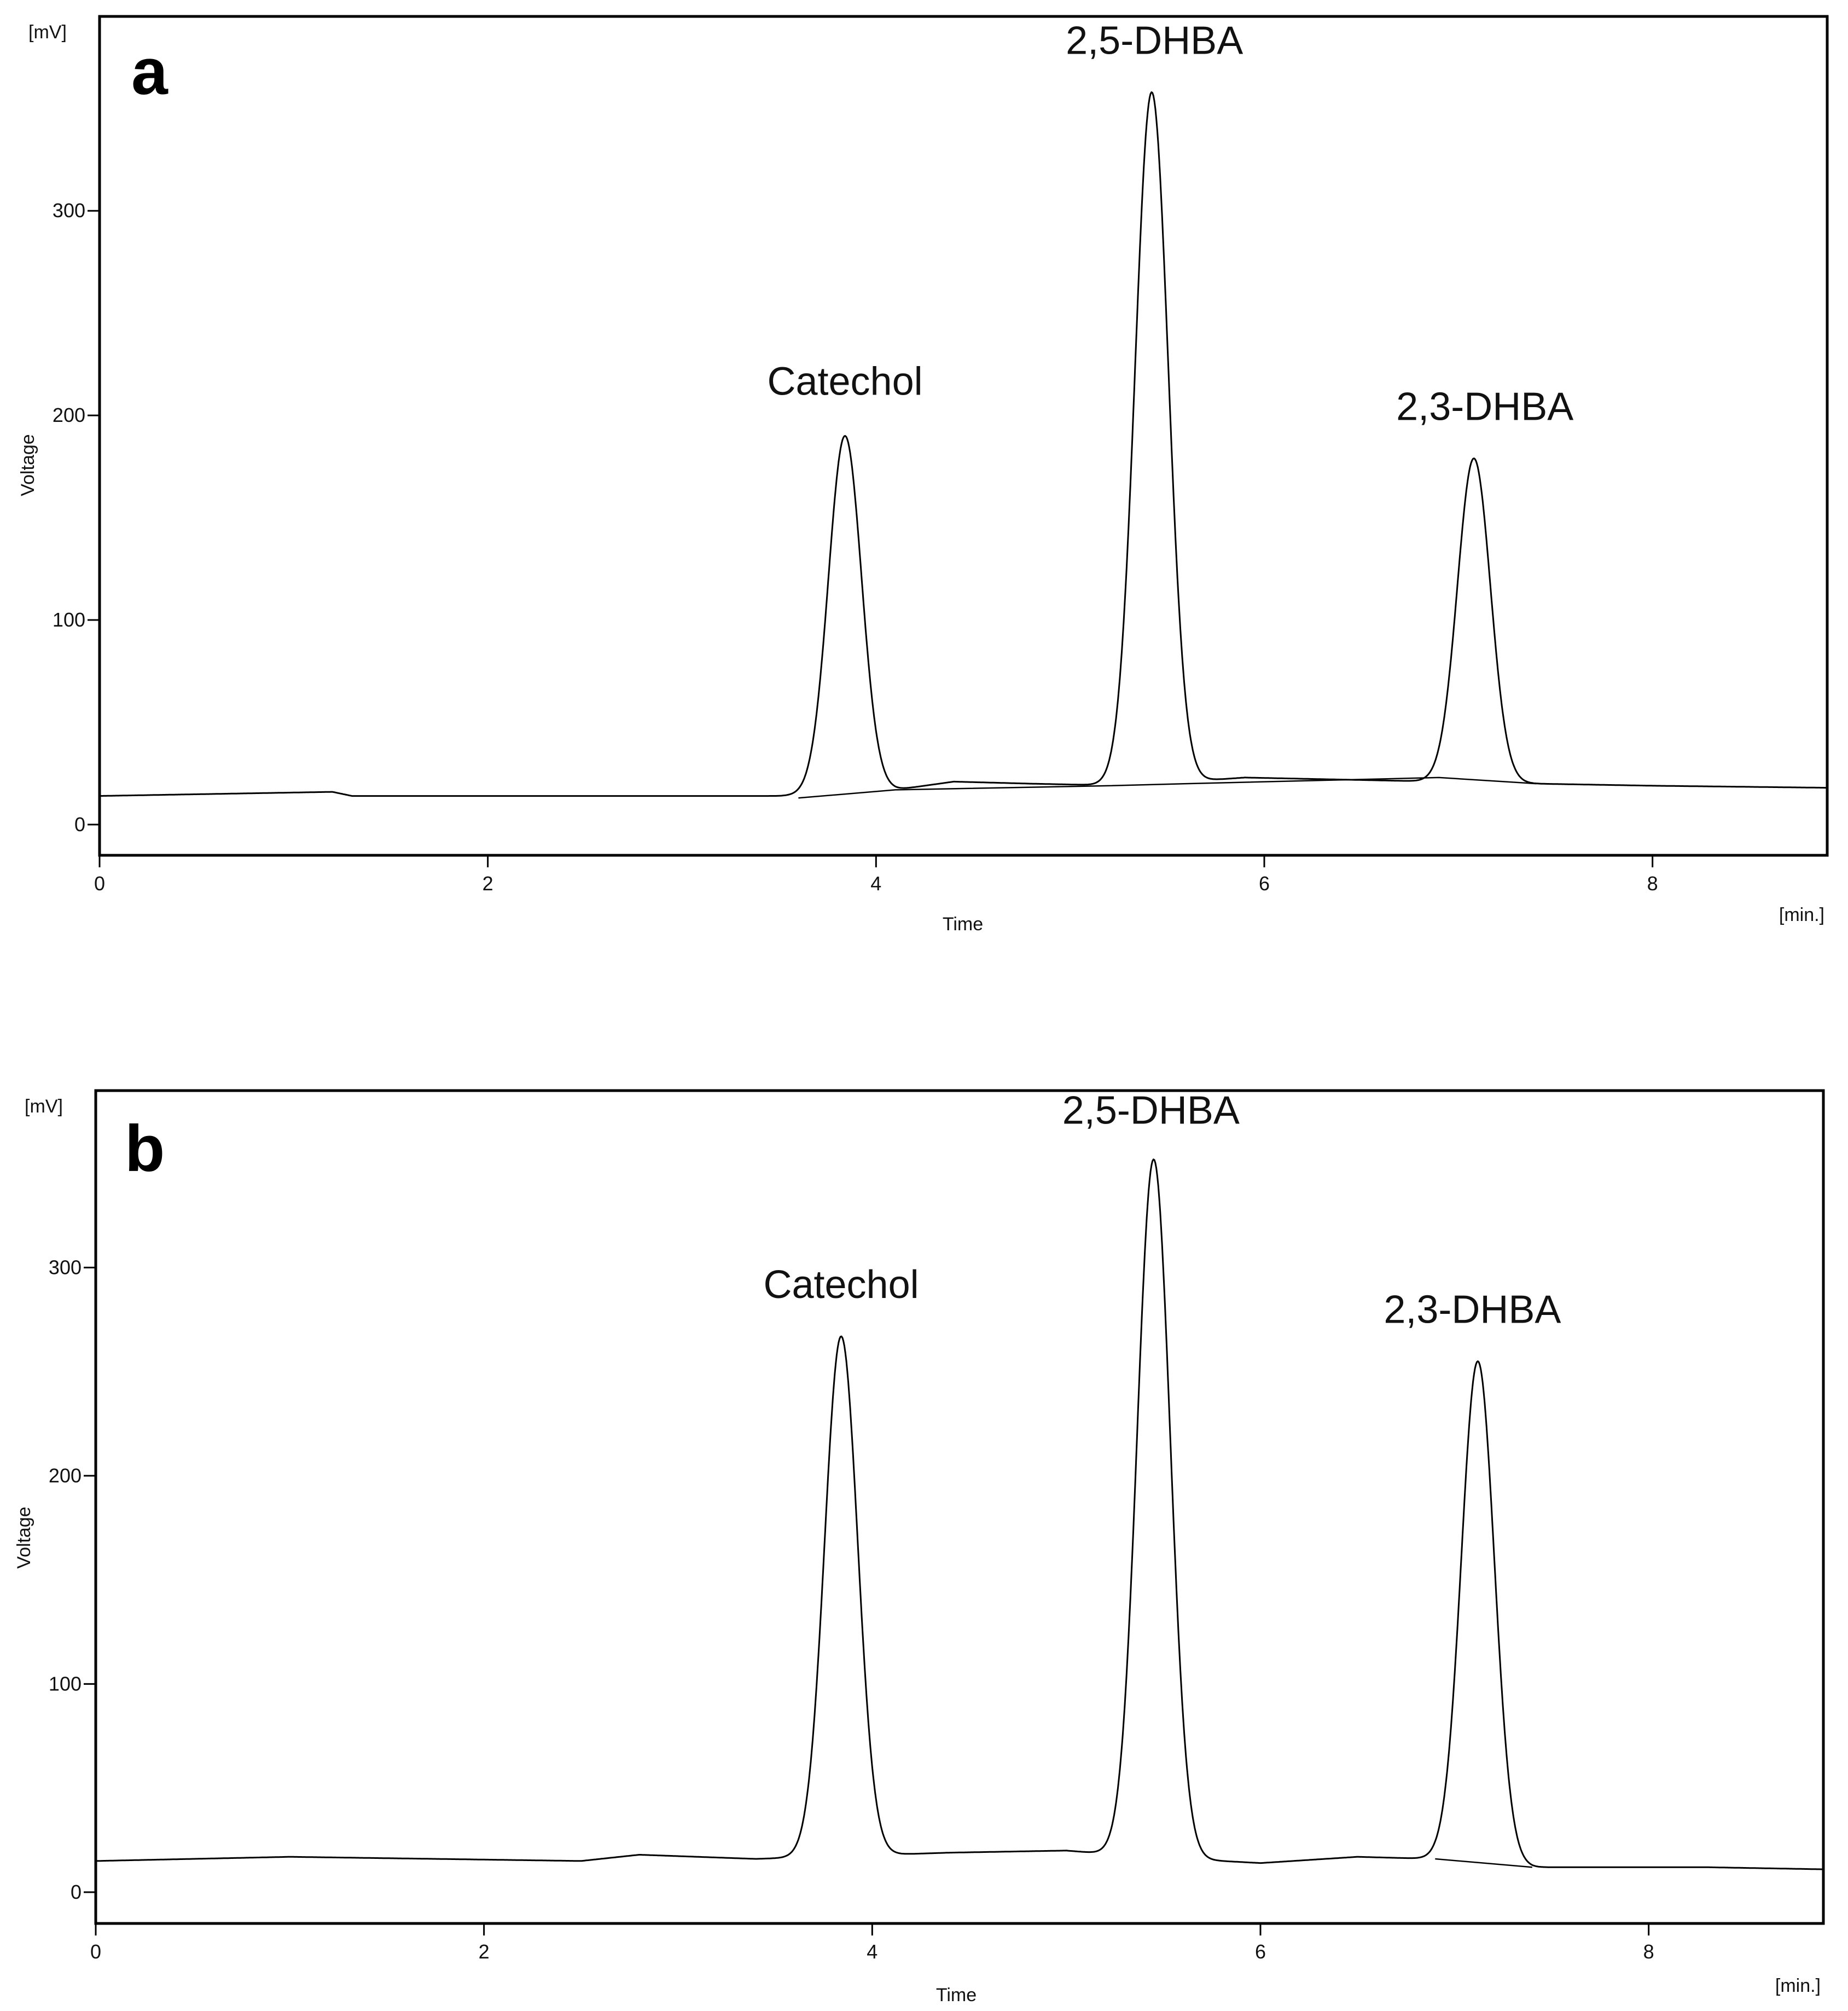 The image size is (1848, 2011). I want to click on panel-letter: a, so click(149, 72).